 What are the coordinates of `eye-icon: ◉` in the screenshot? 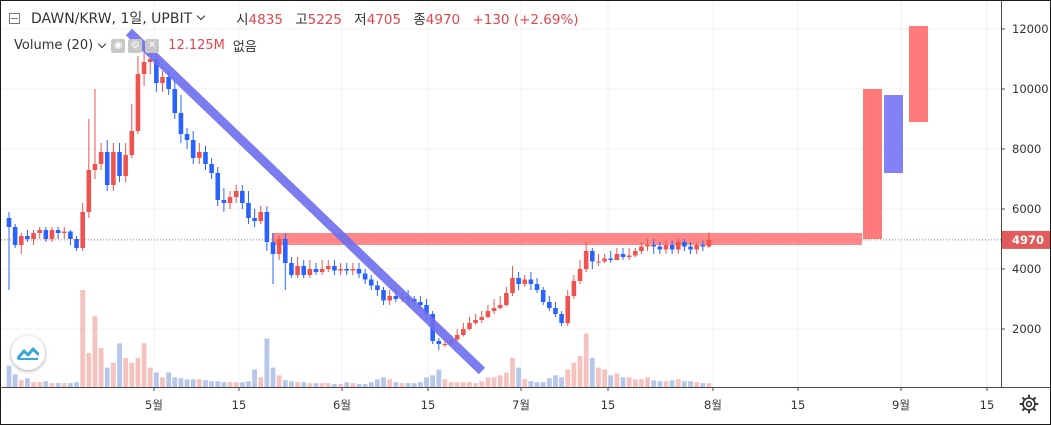 It's located at (118, 45).